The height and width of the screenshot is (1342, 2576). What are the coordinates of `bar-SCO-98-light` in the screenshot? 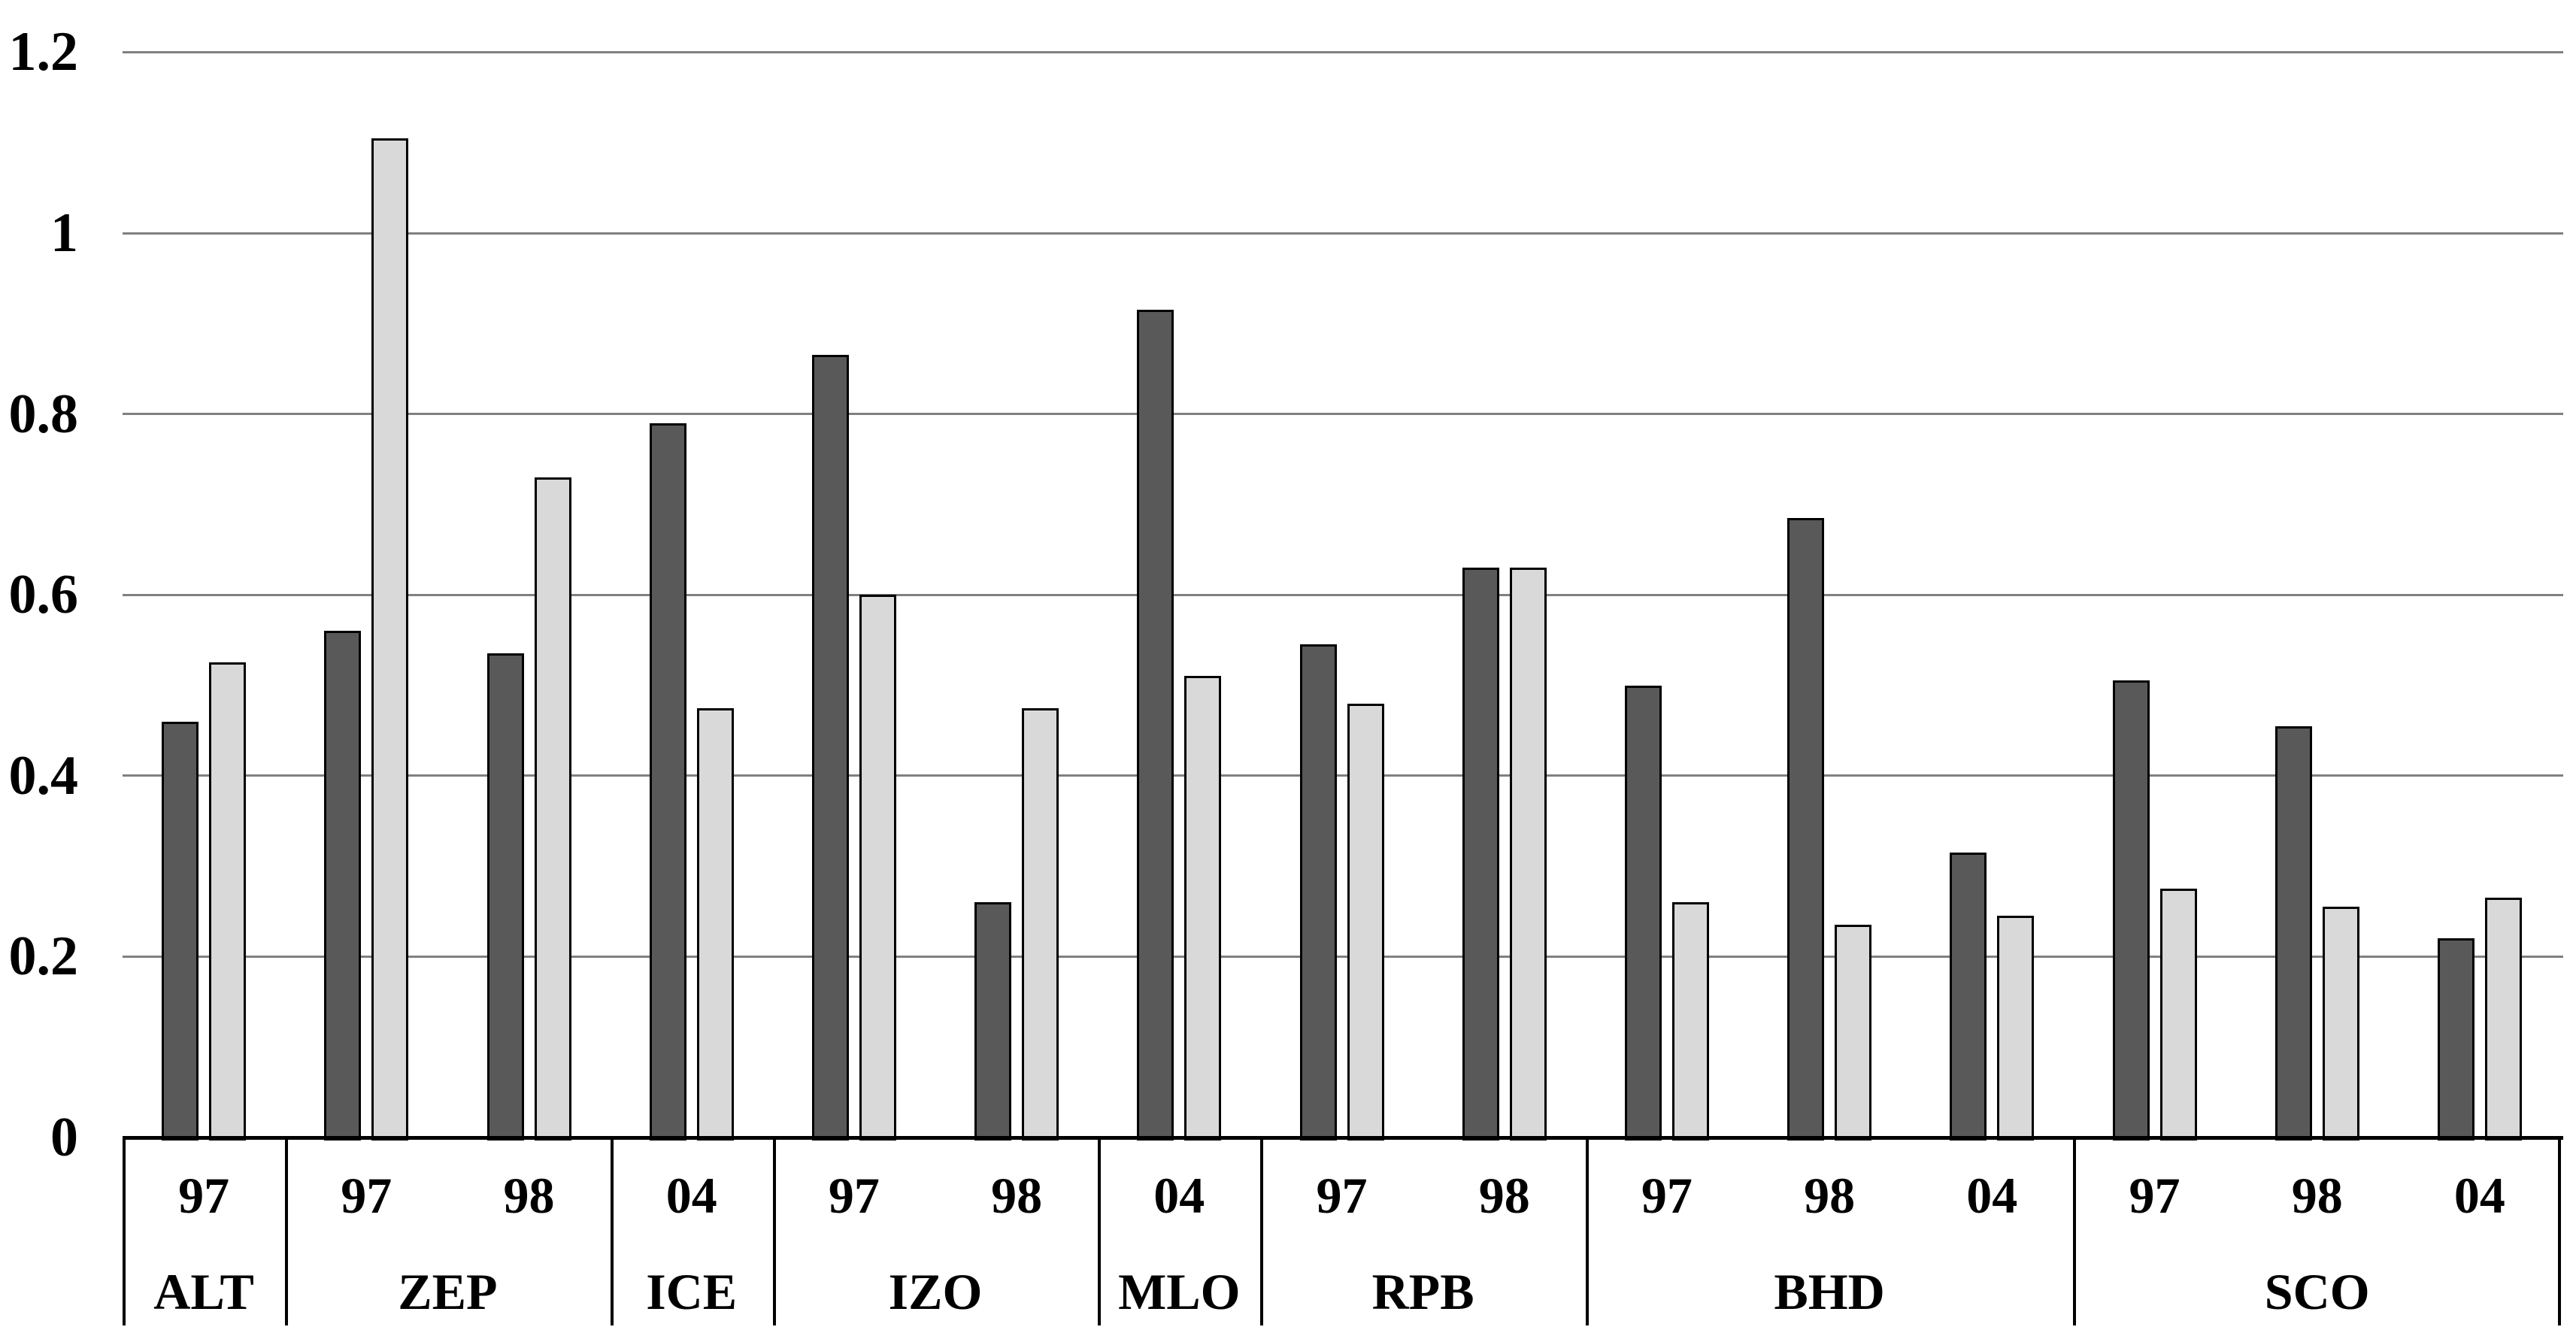 It's located at (2340, 1024).